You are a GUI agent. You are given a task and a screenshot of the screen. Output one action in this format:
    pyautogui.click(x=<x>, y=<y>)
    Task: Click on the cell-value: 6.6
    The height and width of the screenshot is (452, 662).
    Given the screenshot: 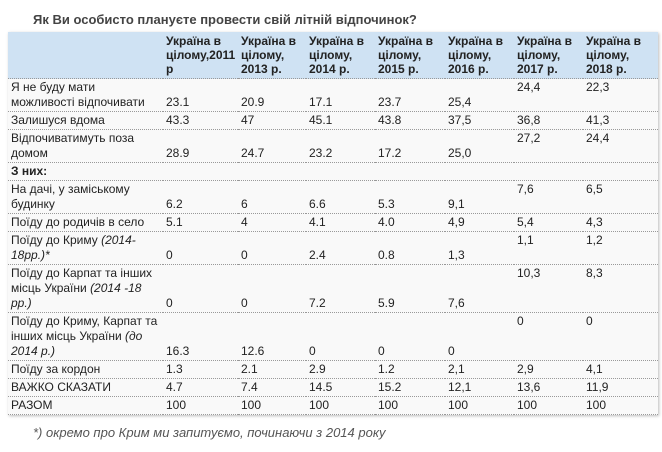 What is the action you would take?
    pyautogui.click(x=340, y=197)
    